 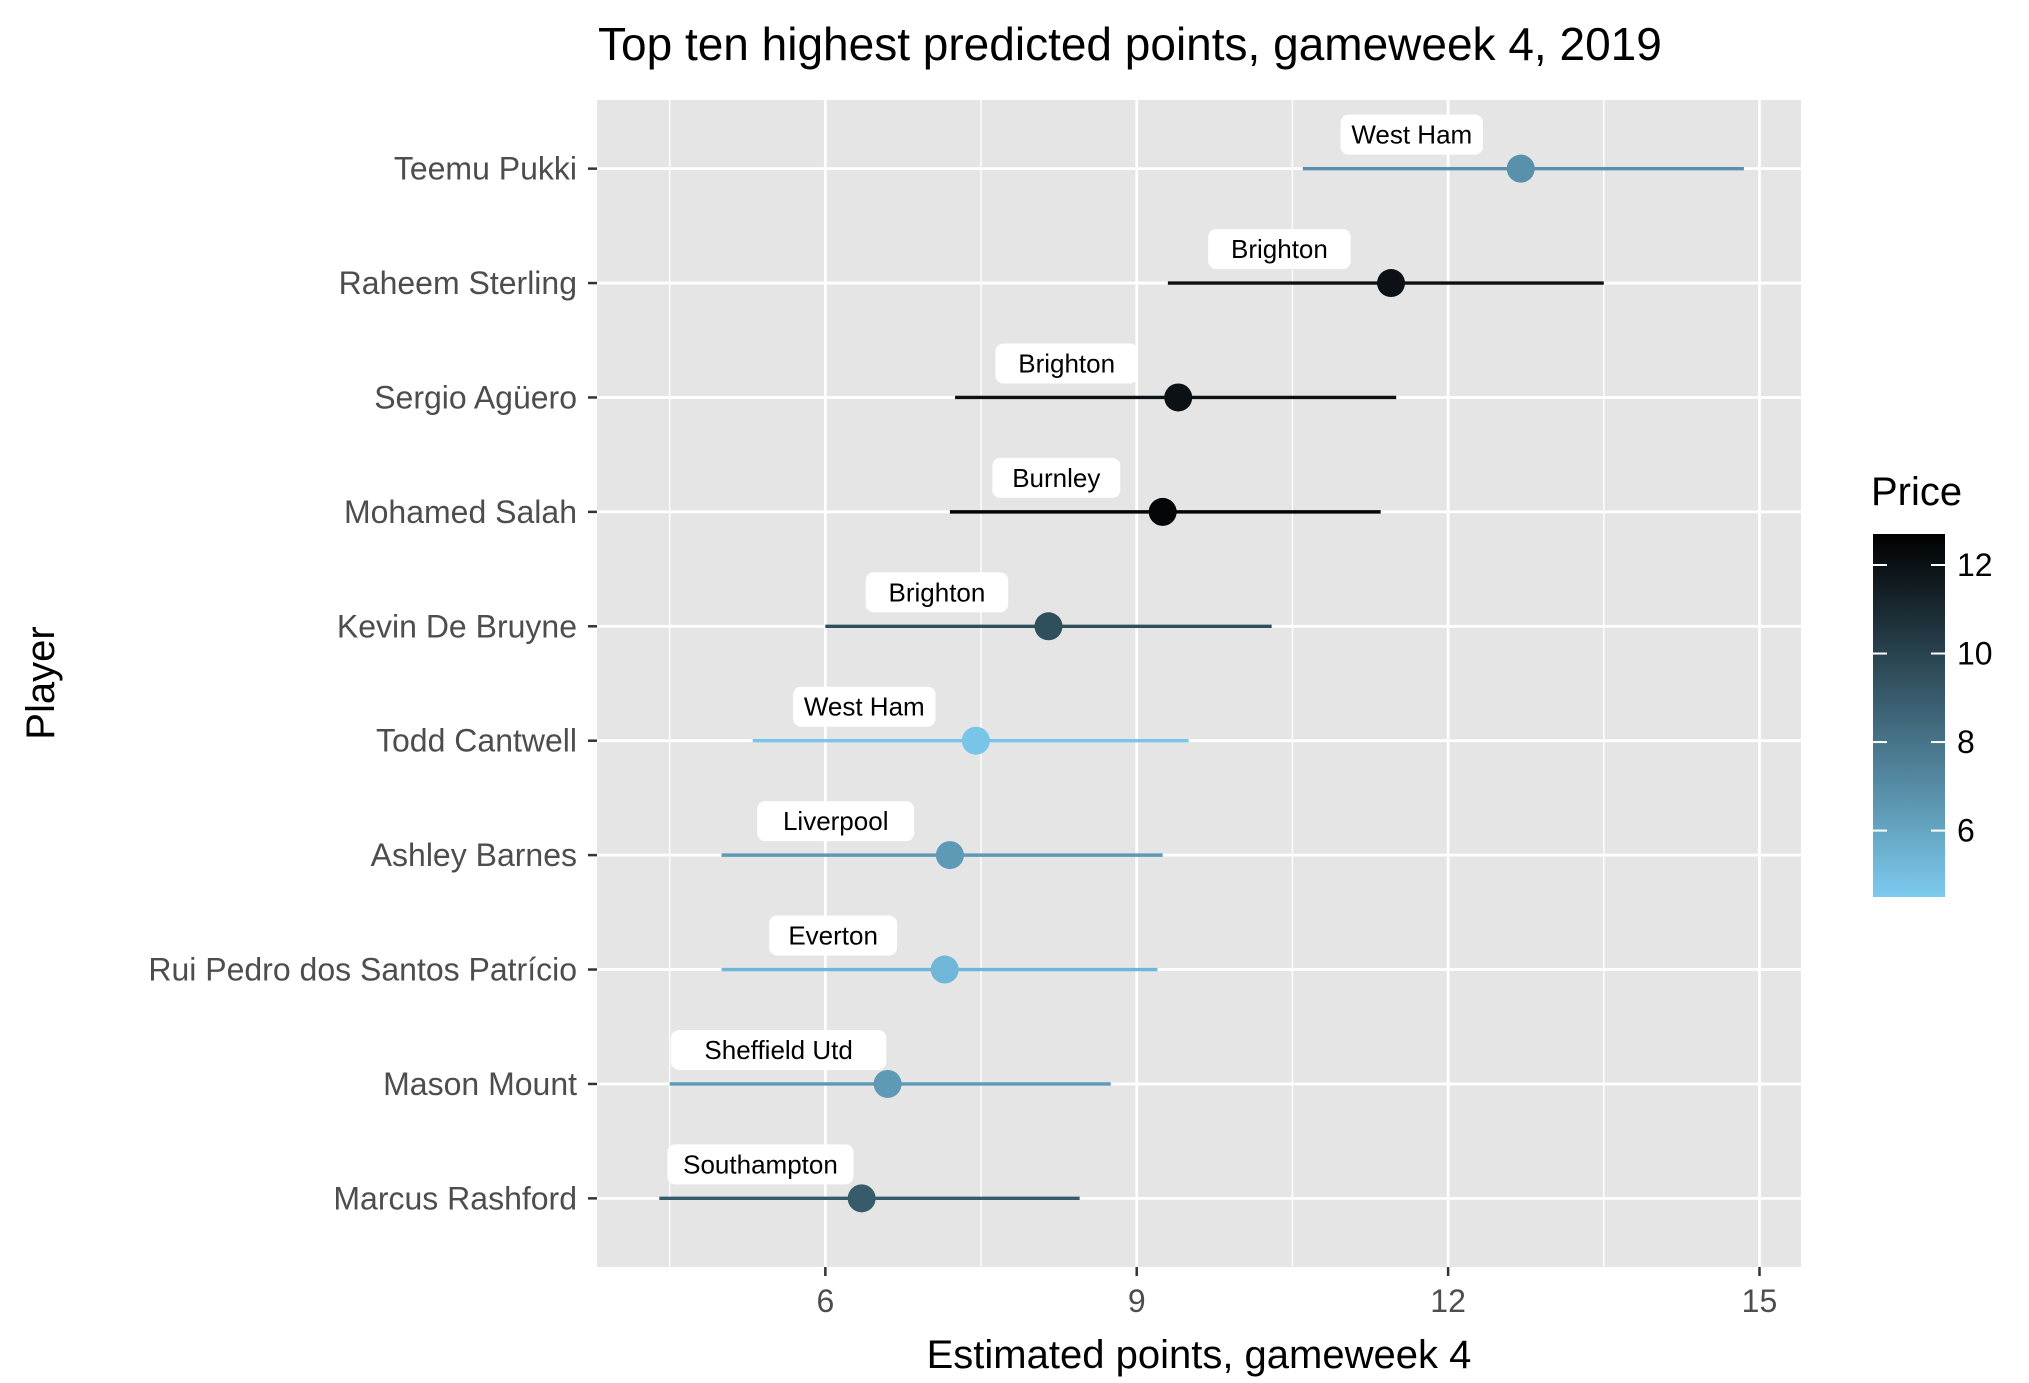 What do you see at coordinates (1909, 715) in the screenshot?
I see `legend-colorbar` at bounding box center [1909, 715].